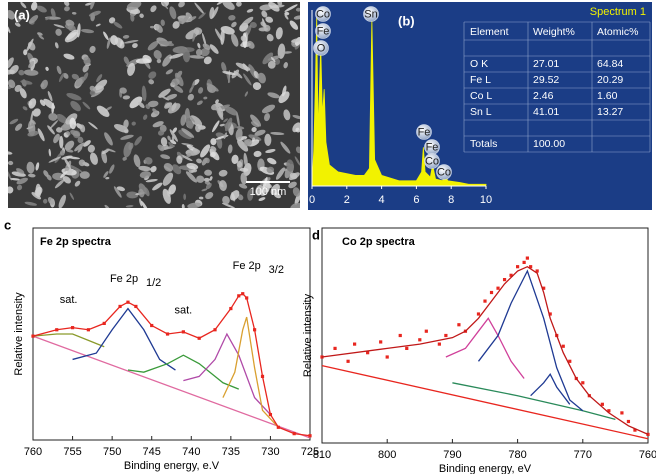  Describe the element at coordinates (153, 283) in the screenshot. I see `annotation-sub: 1/2` at that location.